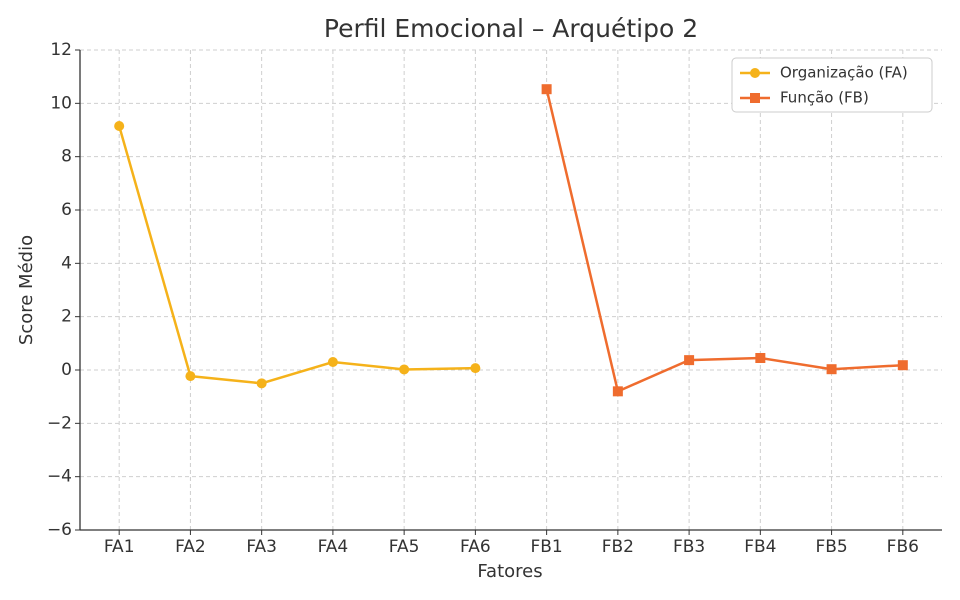  What do you see at coordinates (333, 547) in the screenshot?
I see `x-tick-label: FA4` at bounding box center [333, 547].